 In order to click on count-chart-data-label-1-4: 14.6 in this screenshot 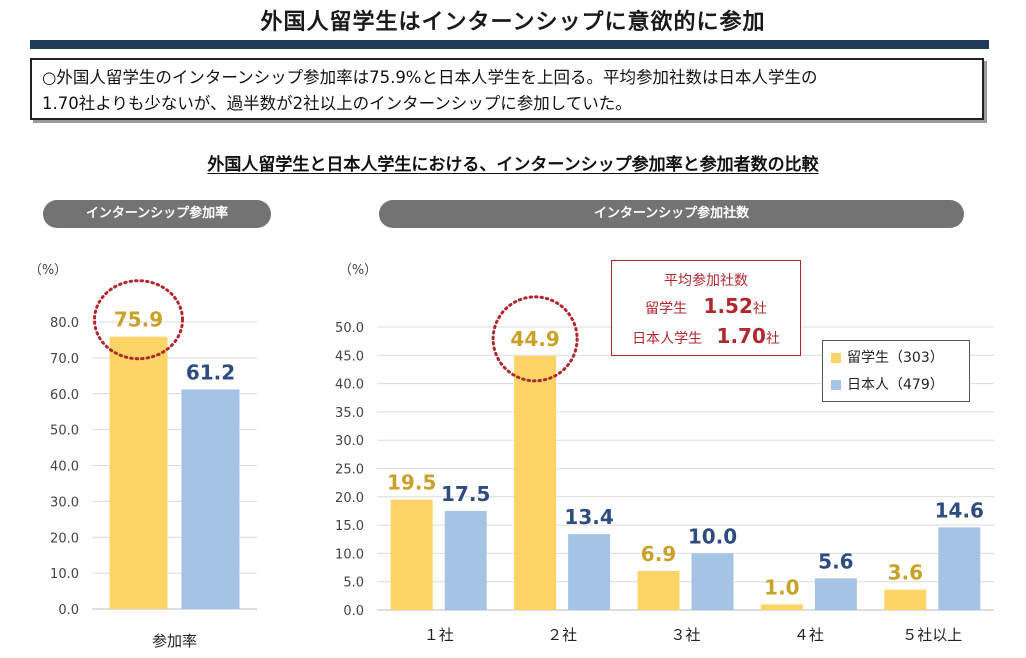, I will do `click(959, 510)`.